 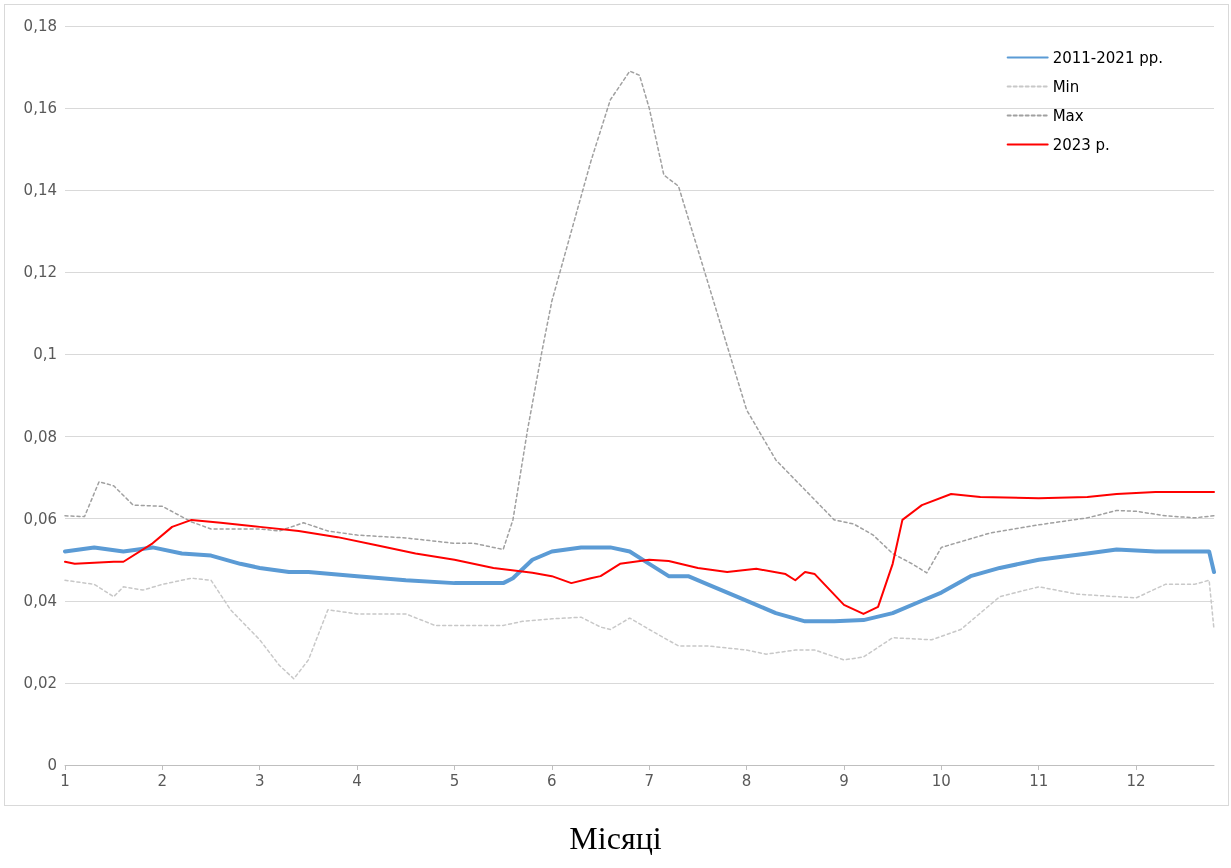 What do you see at coordinates (40, 190) in the screenshot?
I see `y-tick-label: 0,14` at bounding box center [40, 190].